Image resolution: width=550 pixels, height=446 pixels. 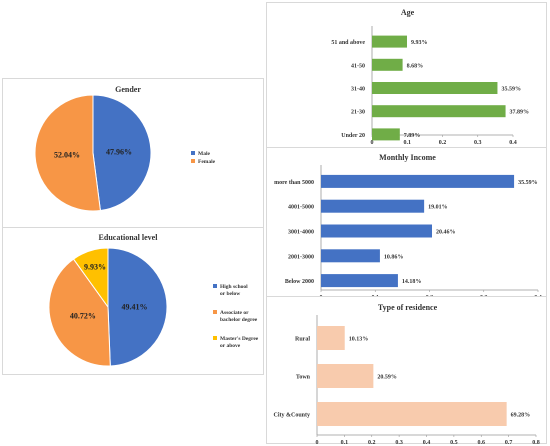 I want to click on legend-label: or below, so click(x=230, y=294).